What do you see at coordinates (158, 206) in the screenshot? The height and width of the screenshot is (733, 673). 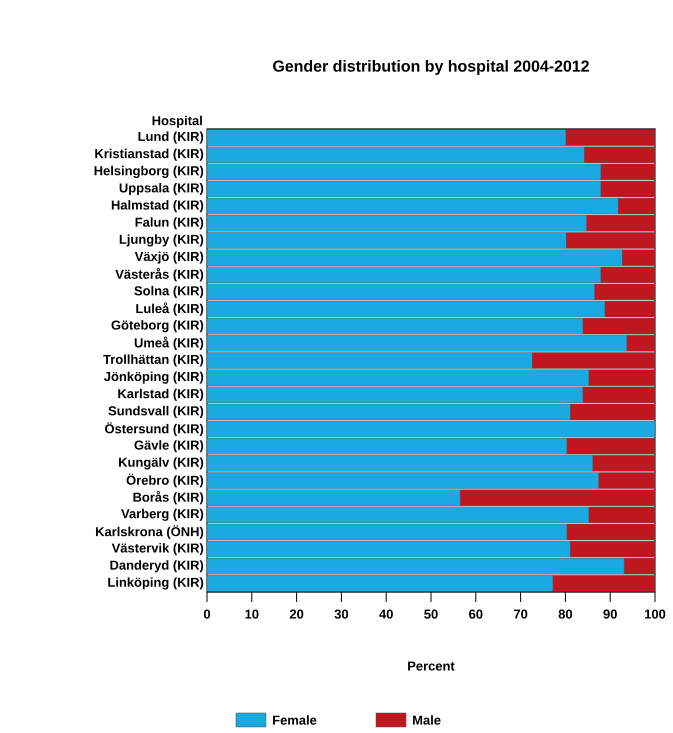 I see `y-tick-label: Halmstad (KIR)` at bounding box center [158, 206].